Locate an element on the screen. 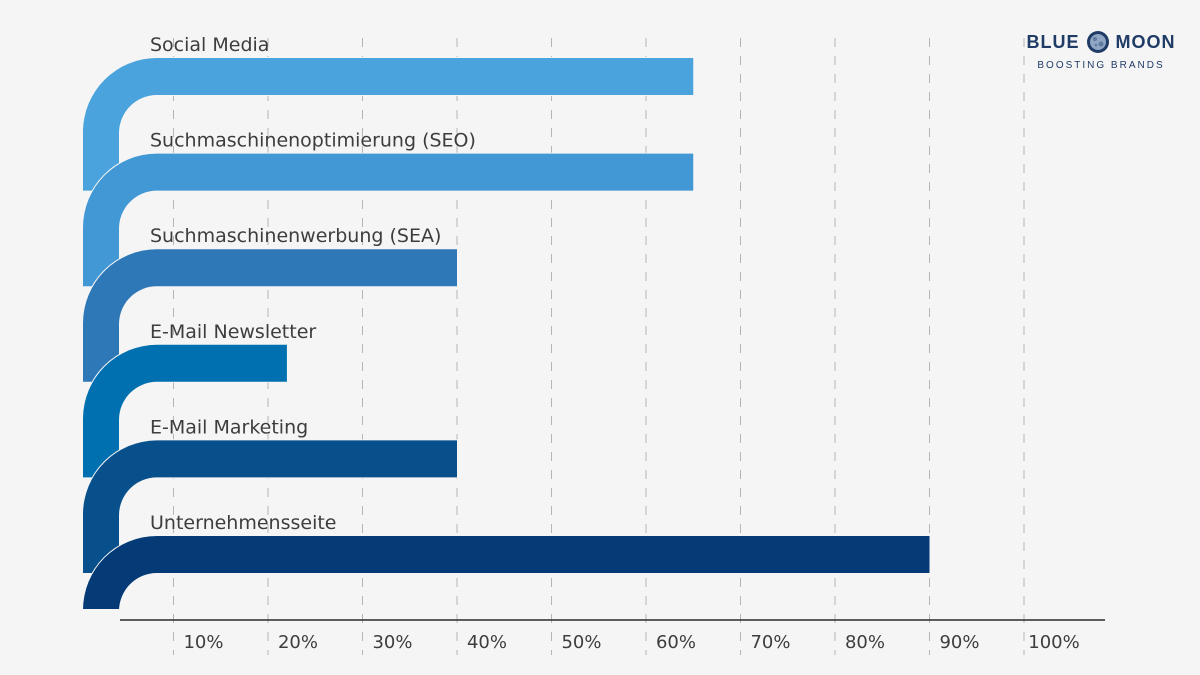 The width and height of the screenshot is (1200, 675). category-label: E-Mail Marketing is located at coordinates (229, 427).